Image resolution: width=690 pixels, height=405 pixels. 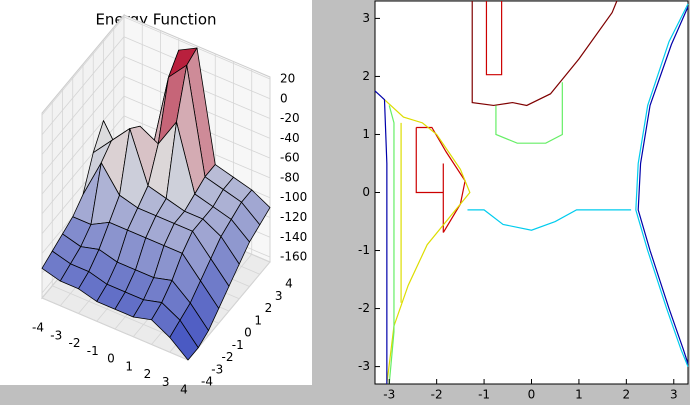 What do you see at coordinates (184, 340) in the screenshot?
I see `surface-patch` at bounding box center [184, 340].